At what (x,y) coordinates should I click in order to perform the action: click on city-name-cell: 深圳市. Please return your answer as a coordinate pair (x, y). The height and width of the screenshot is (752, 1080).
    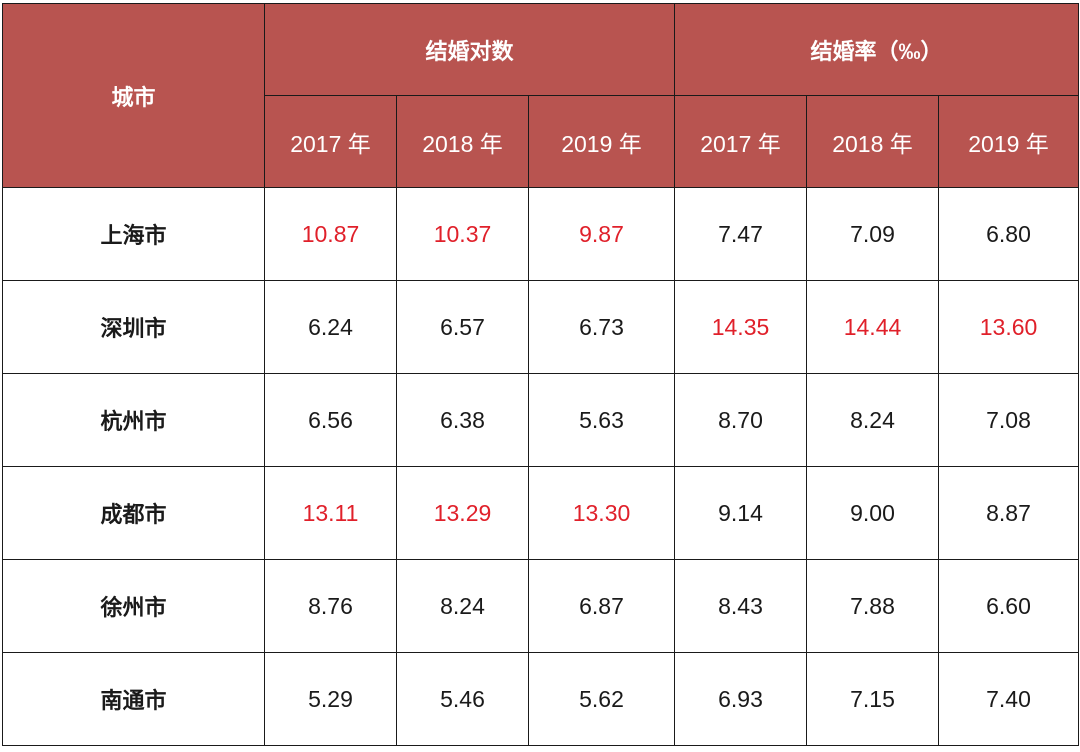
    Looking at the image, I should click on (133, 327).